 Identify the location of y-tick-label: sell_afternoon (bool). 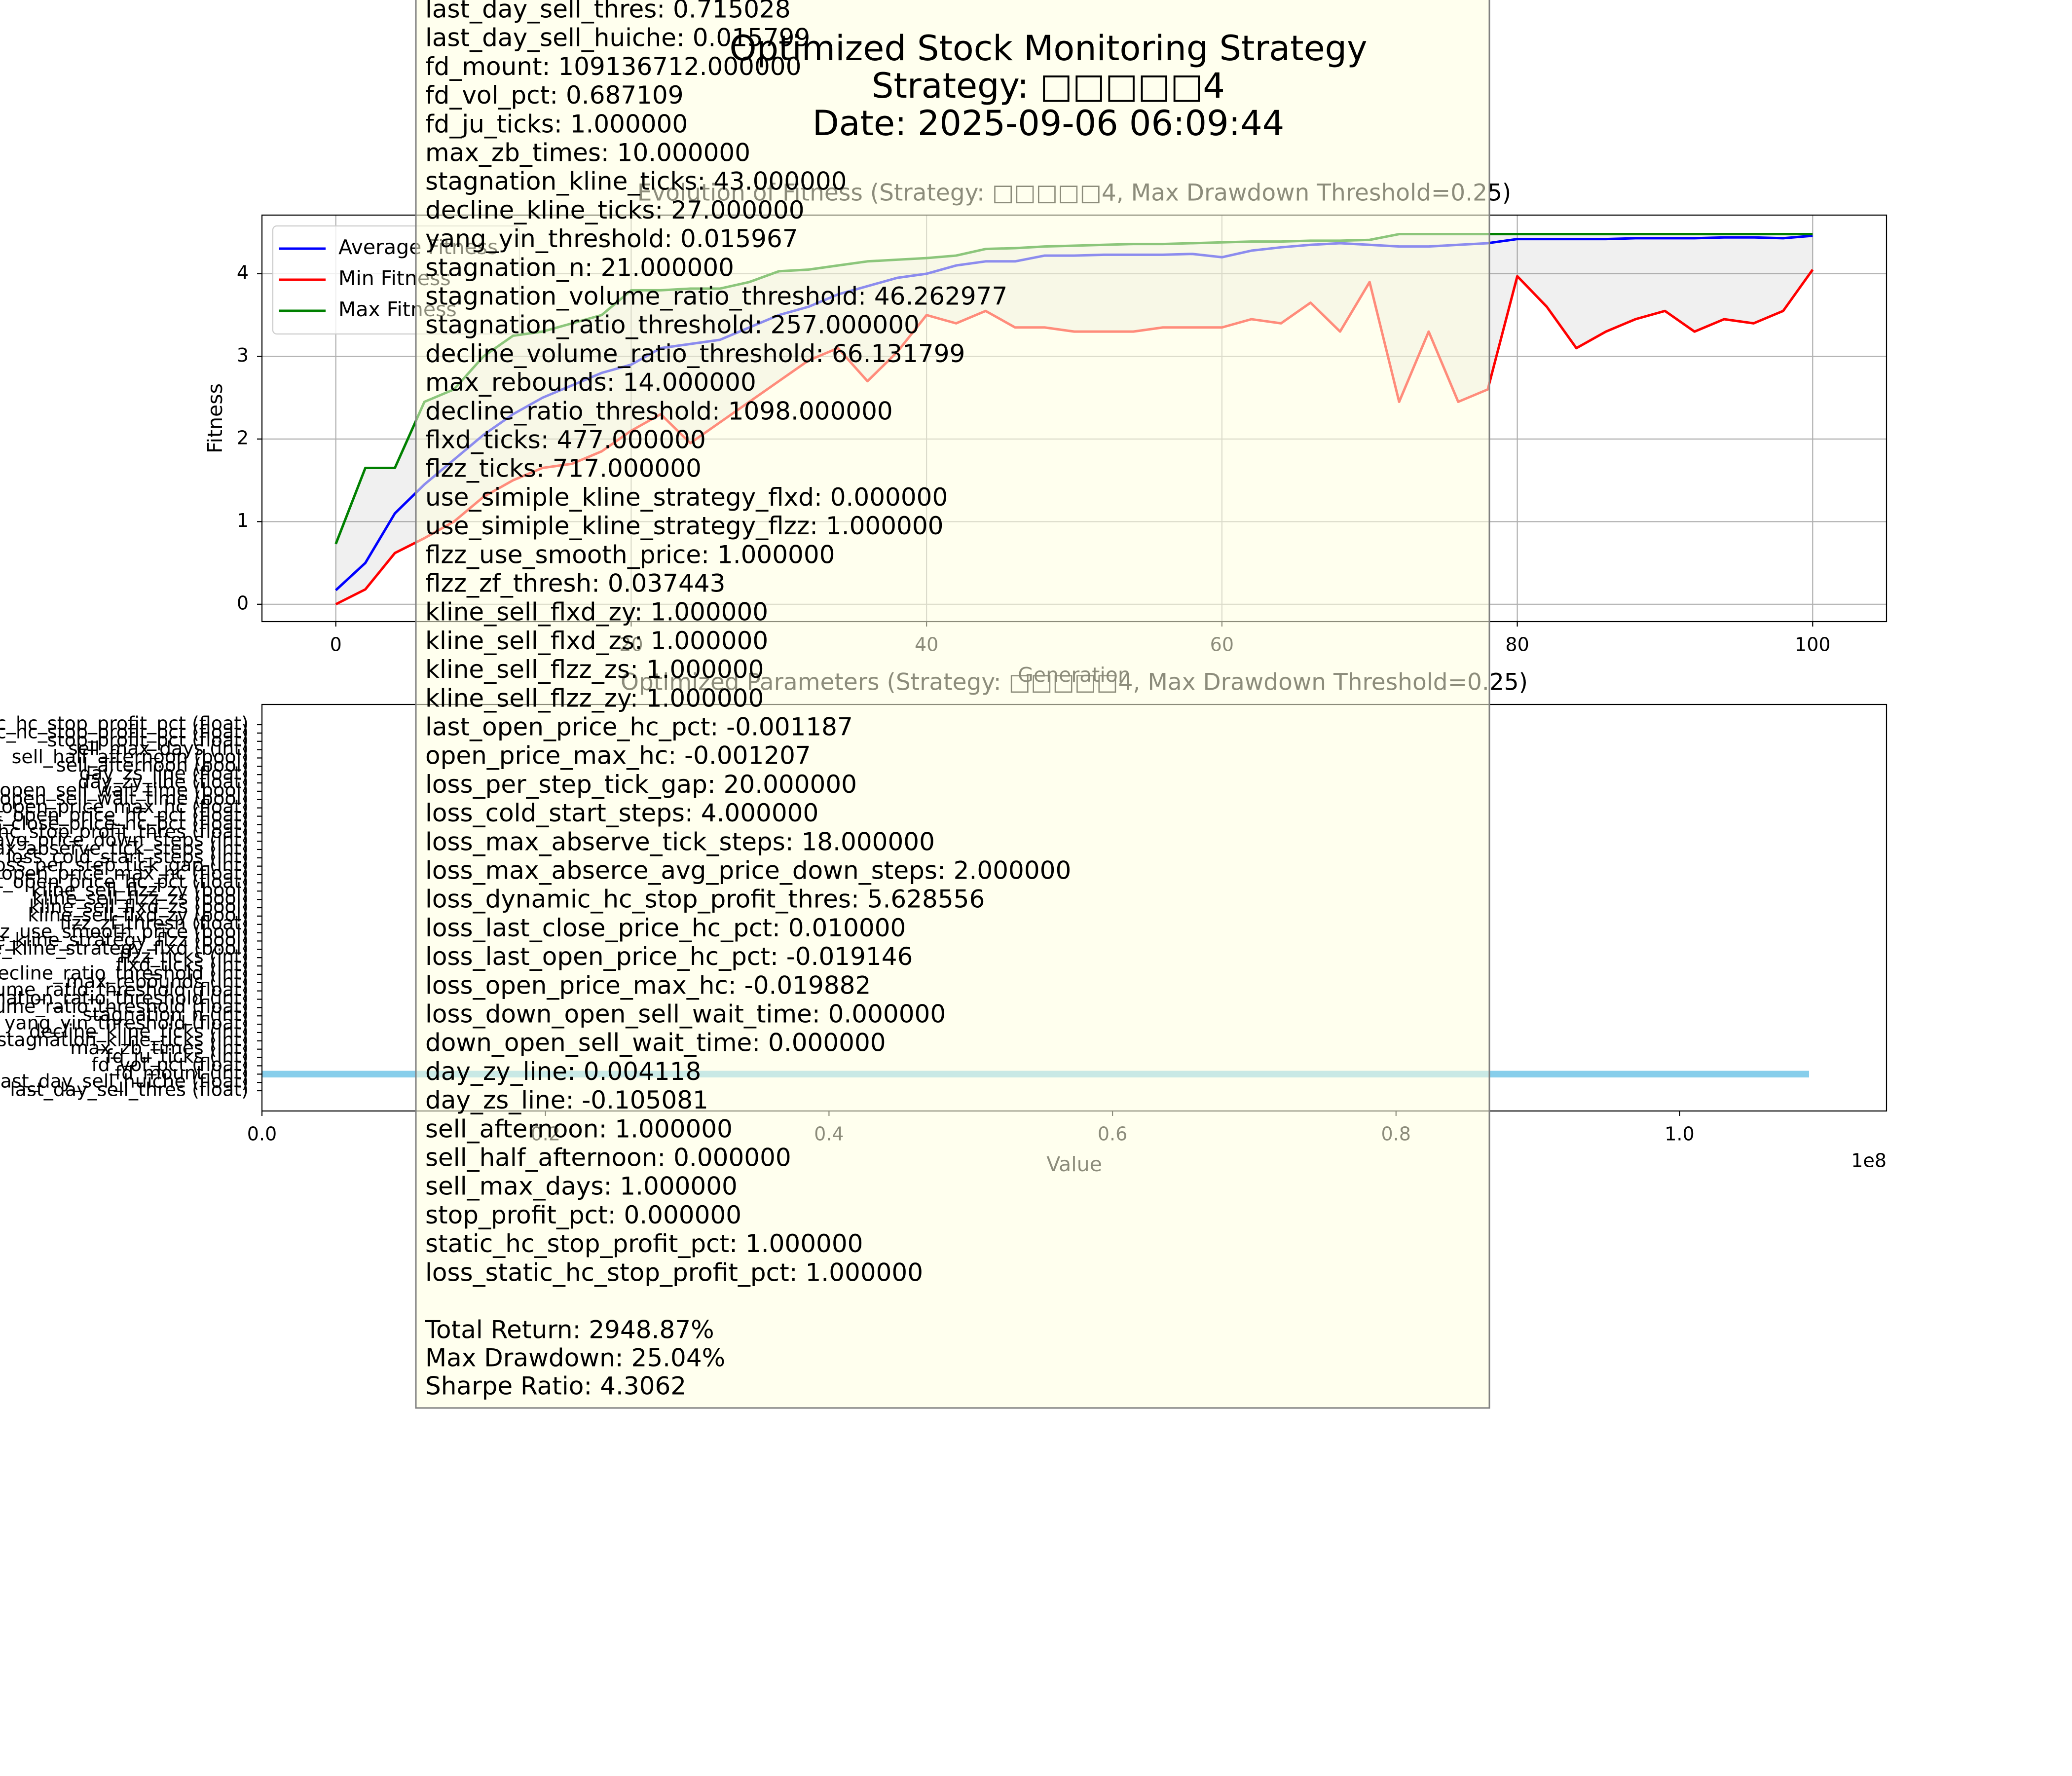
(153, 765).